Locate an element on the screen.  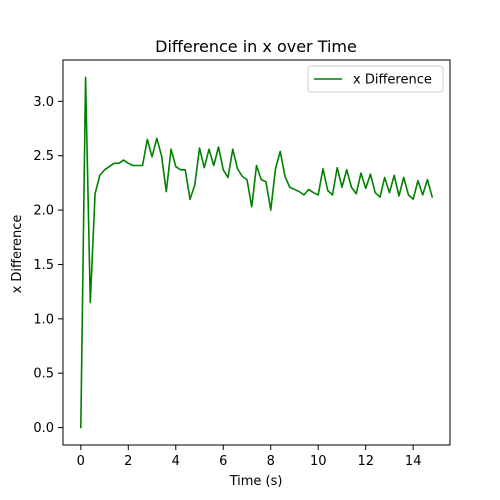
legend-box is located at coordinates (375, 79).